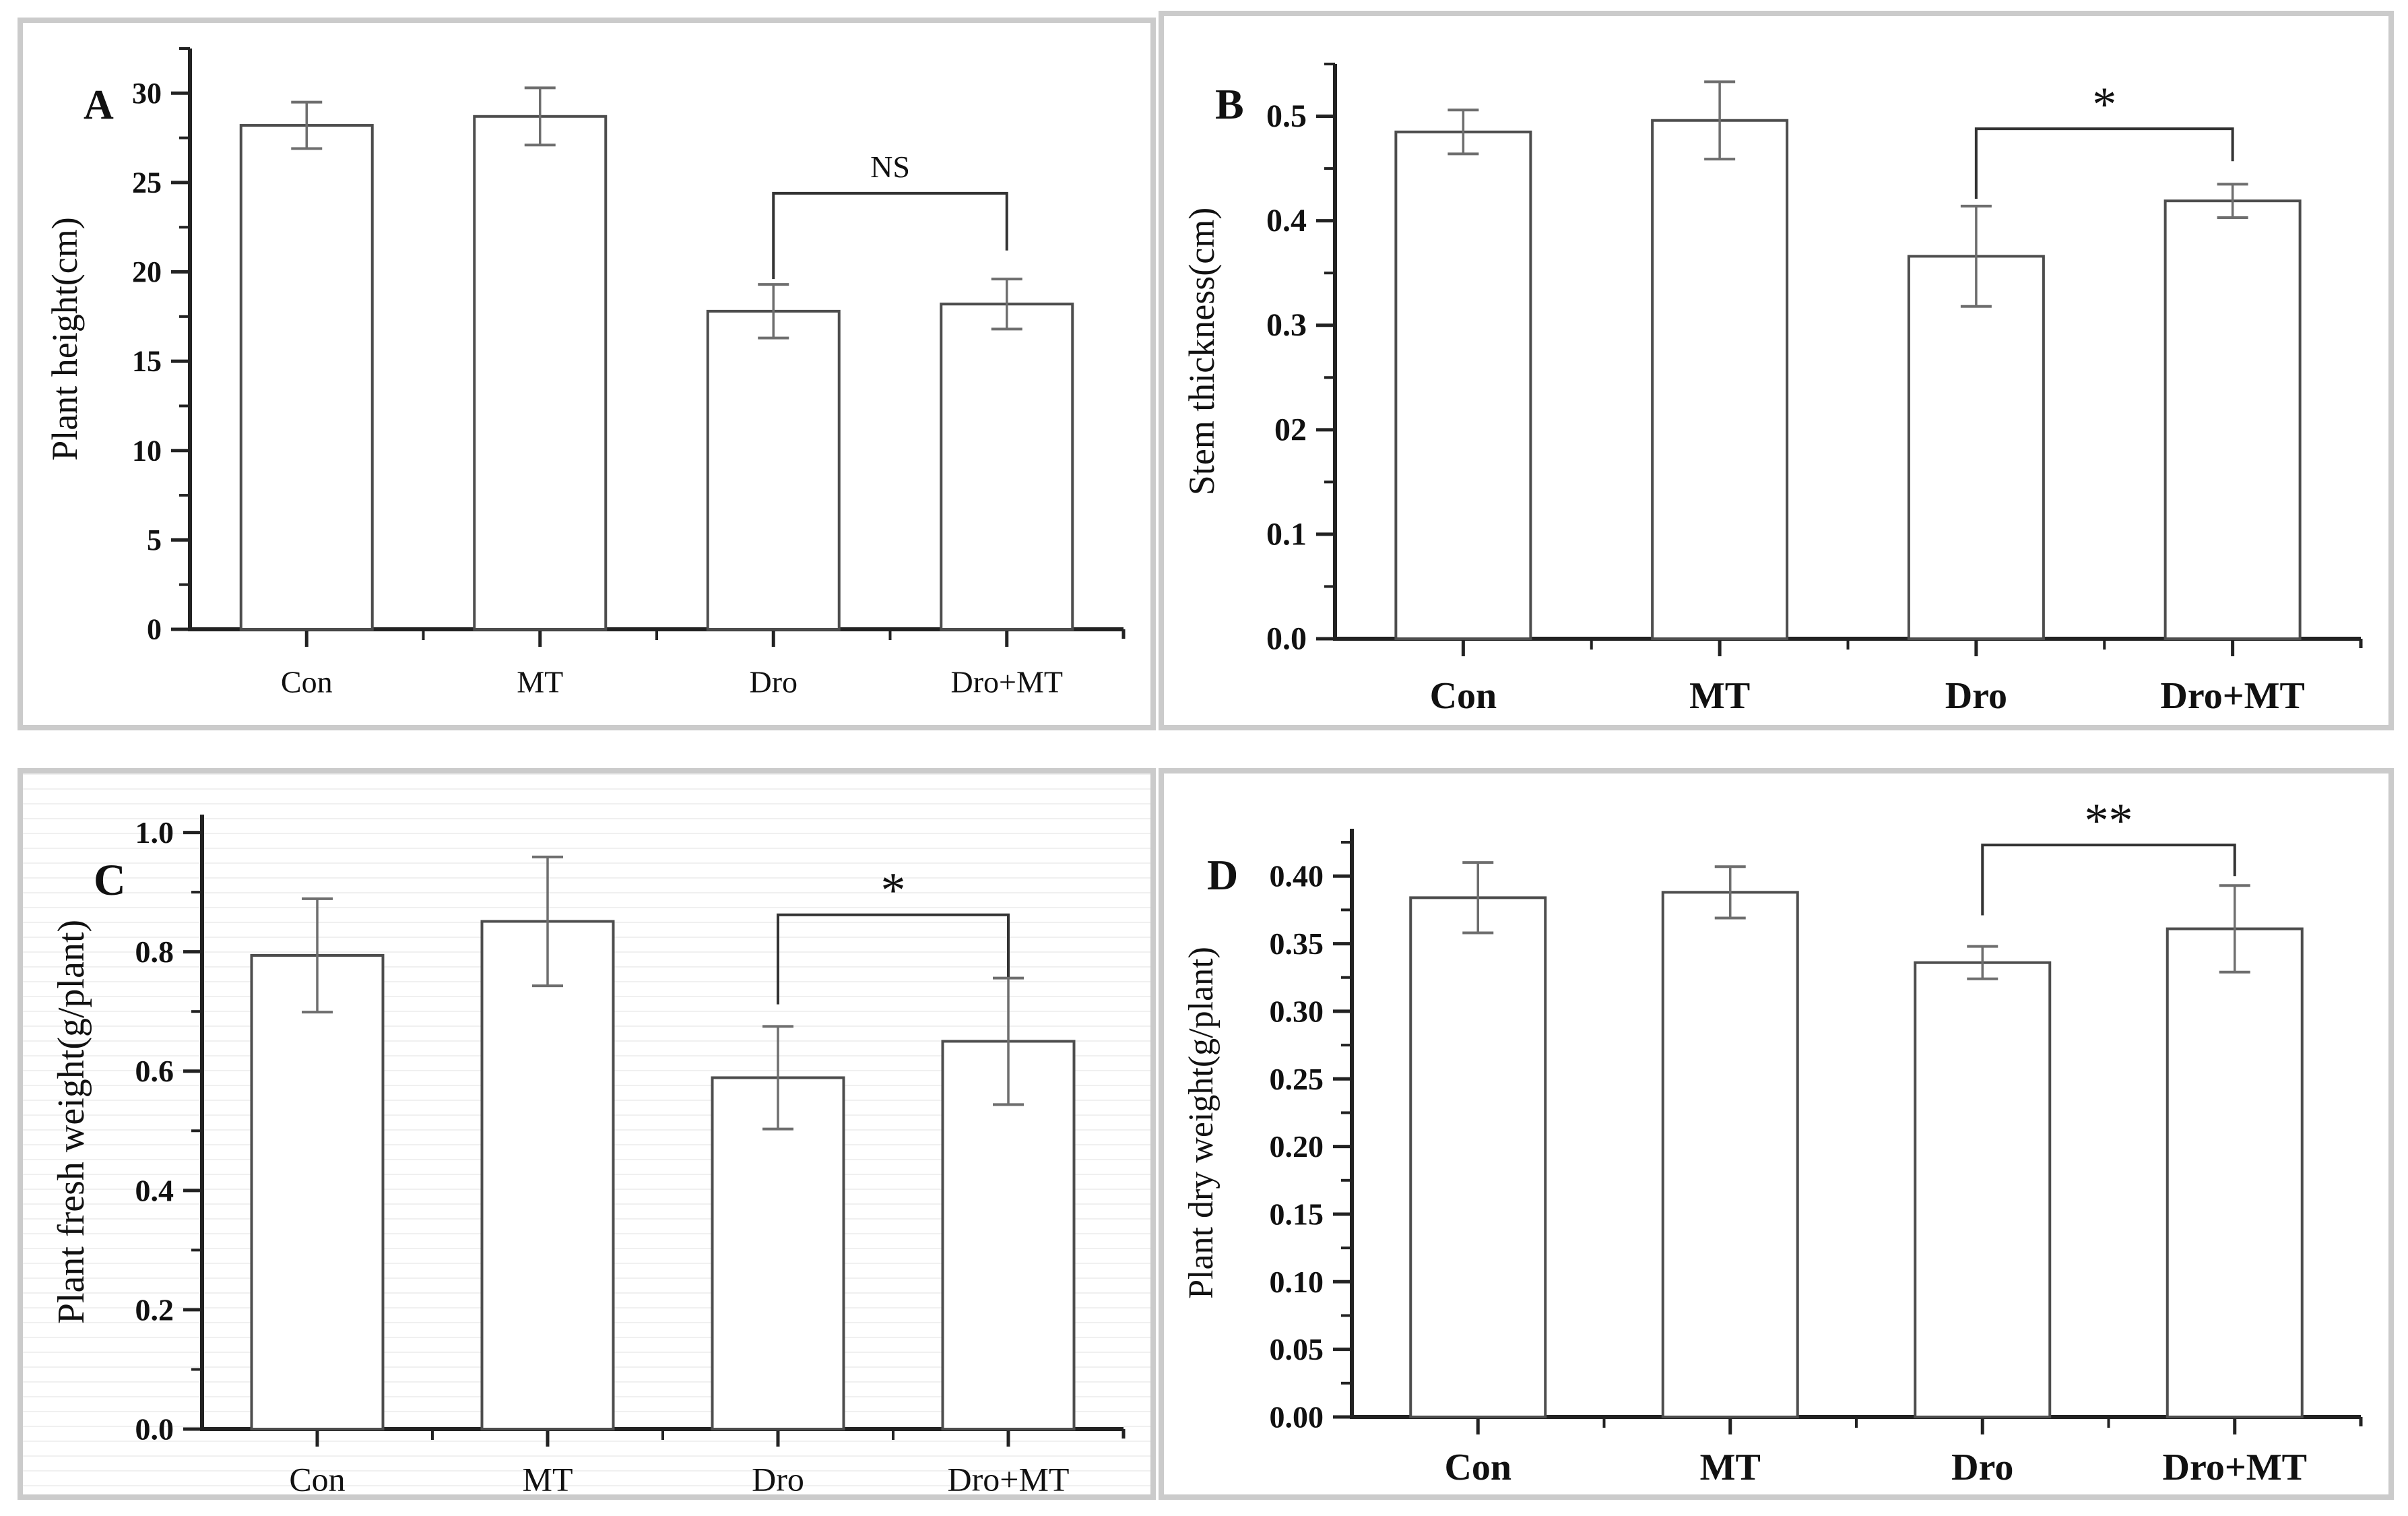  What do you see at coordinates (1297, 1417) in the screenshot?
I see `y-tick-label: 0.00` at bounding box center [1297, 1417].